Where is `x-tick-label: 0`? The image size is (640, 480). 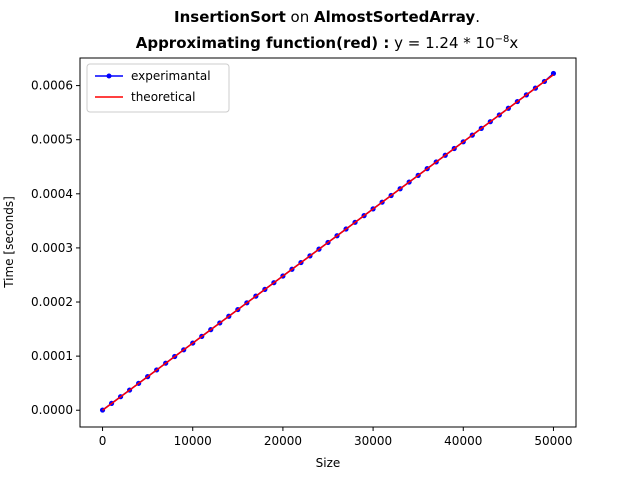
x-tick-label: 0 is located at coordinates (103, 441).